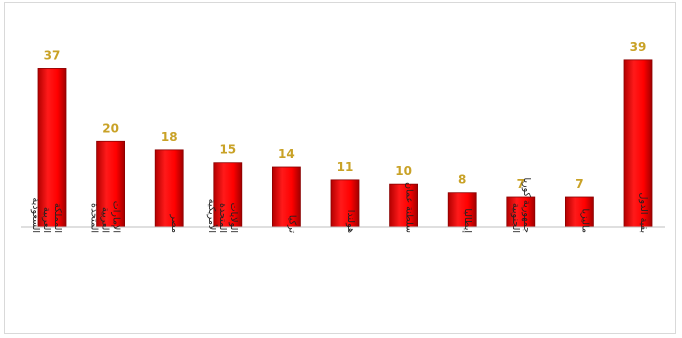 The image size is (682, 338). I want to click on category-label-4: تركيا, so click(291, 224).